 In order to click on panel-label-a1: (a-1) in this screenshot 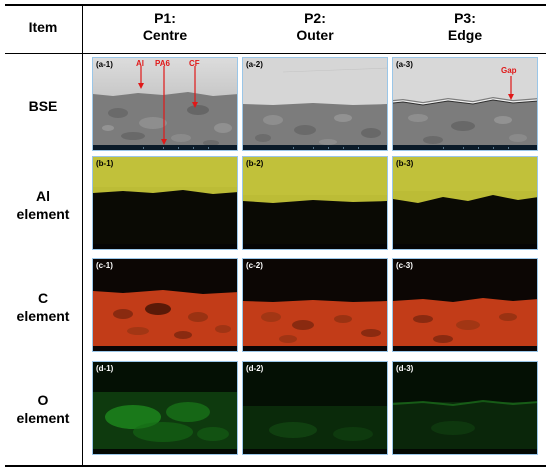, I will do `click(104, 64)`.